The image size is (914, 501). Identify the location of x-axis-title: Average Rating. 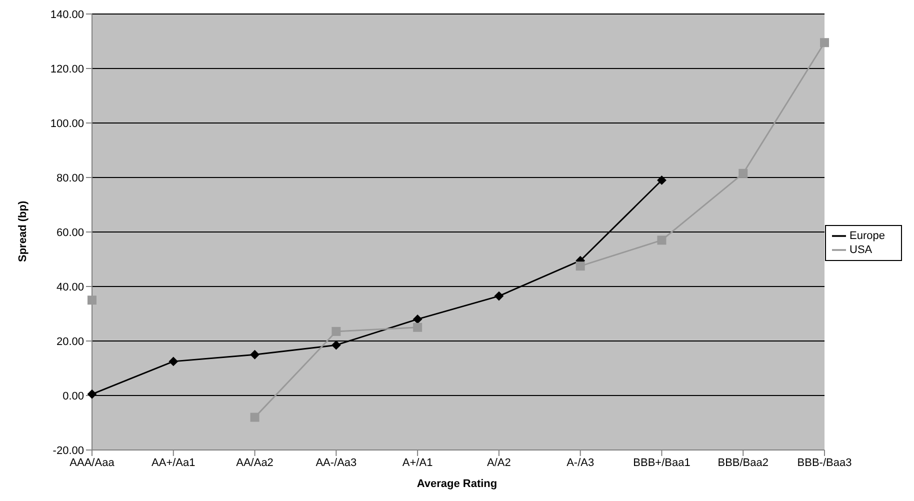
(457, 484).